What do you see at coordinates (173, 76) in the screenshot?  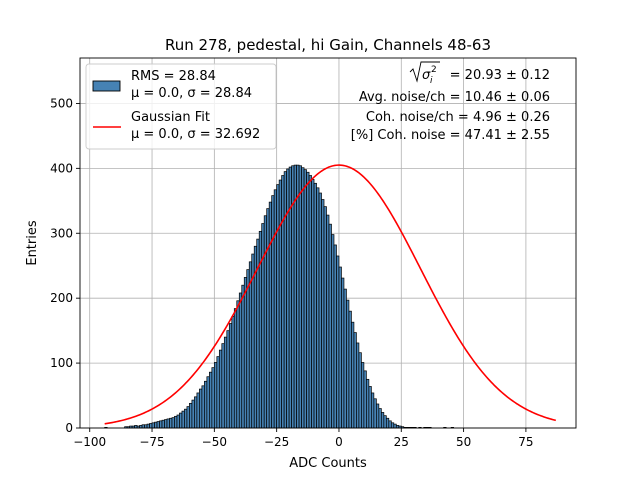 I see `legend-histogram-label: RMS = 28.84` at bounding box center [173, 76].